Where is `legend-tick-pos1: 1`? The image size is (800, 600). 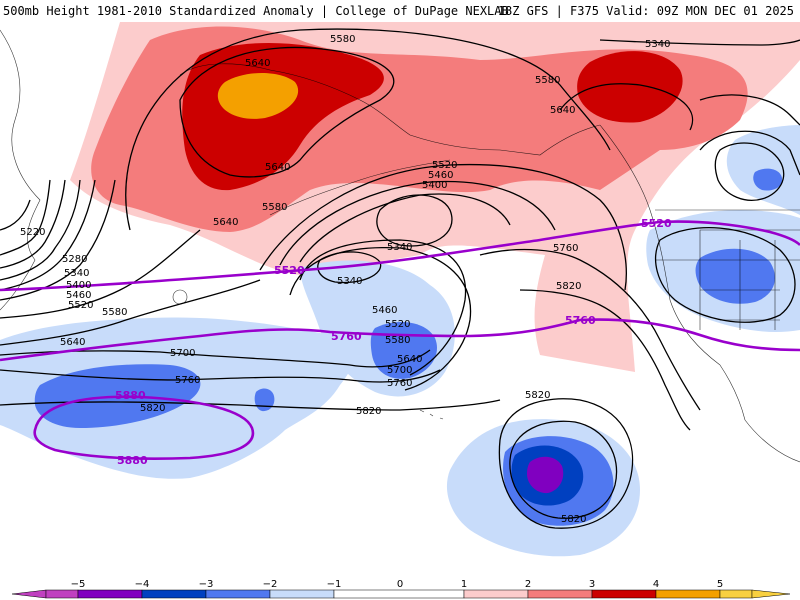 legend-tick-pos1: 1 is located at coordinates (464, 584).